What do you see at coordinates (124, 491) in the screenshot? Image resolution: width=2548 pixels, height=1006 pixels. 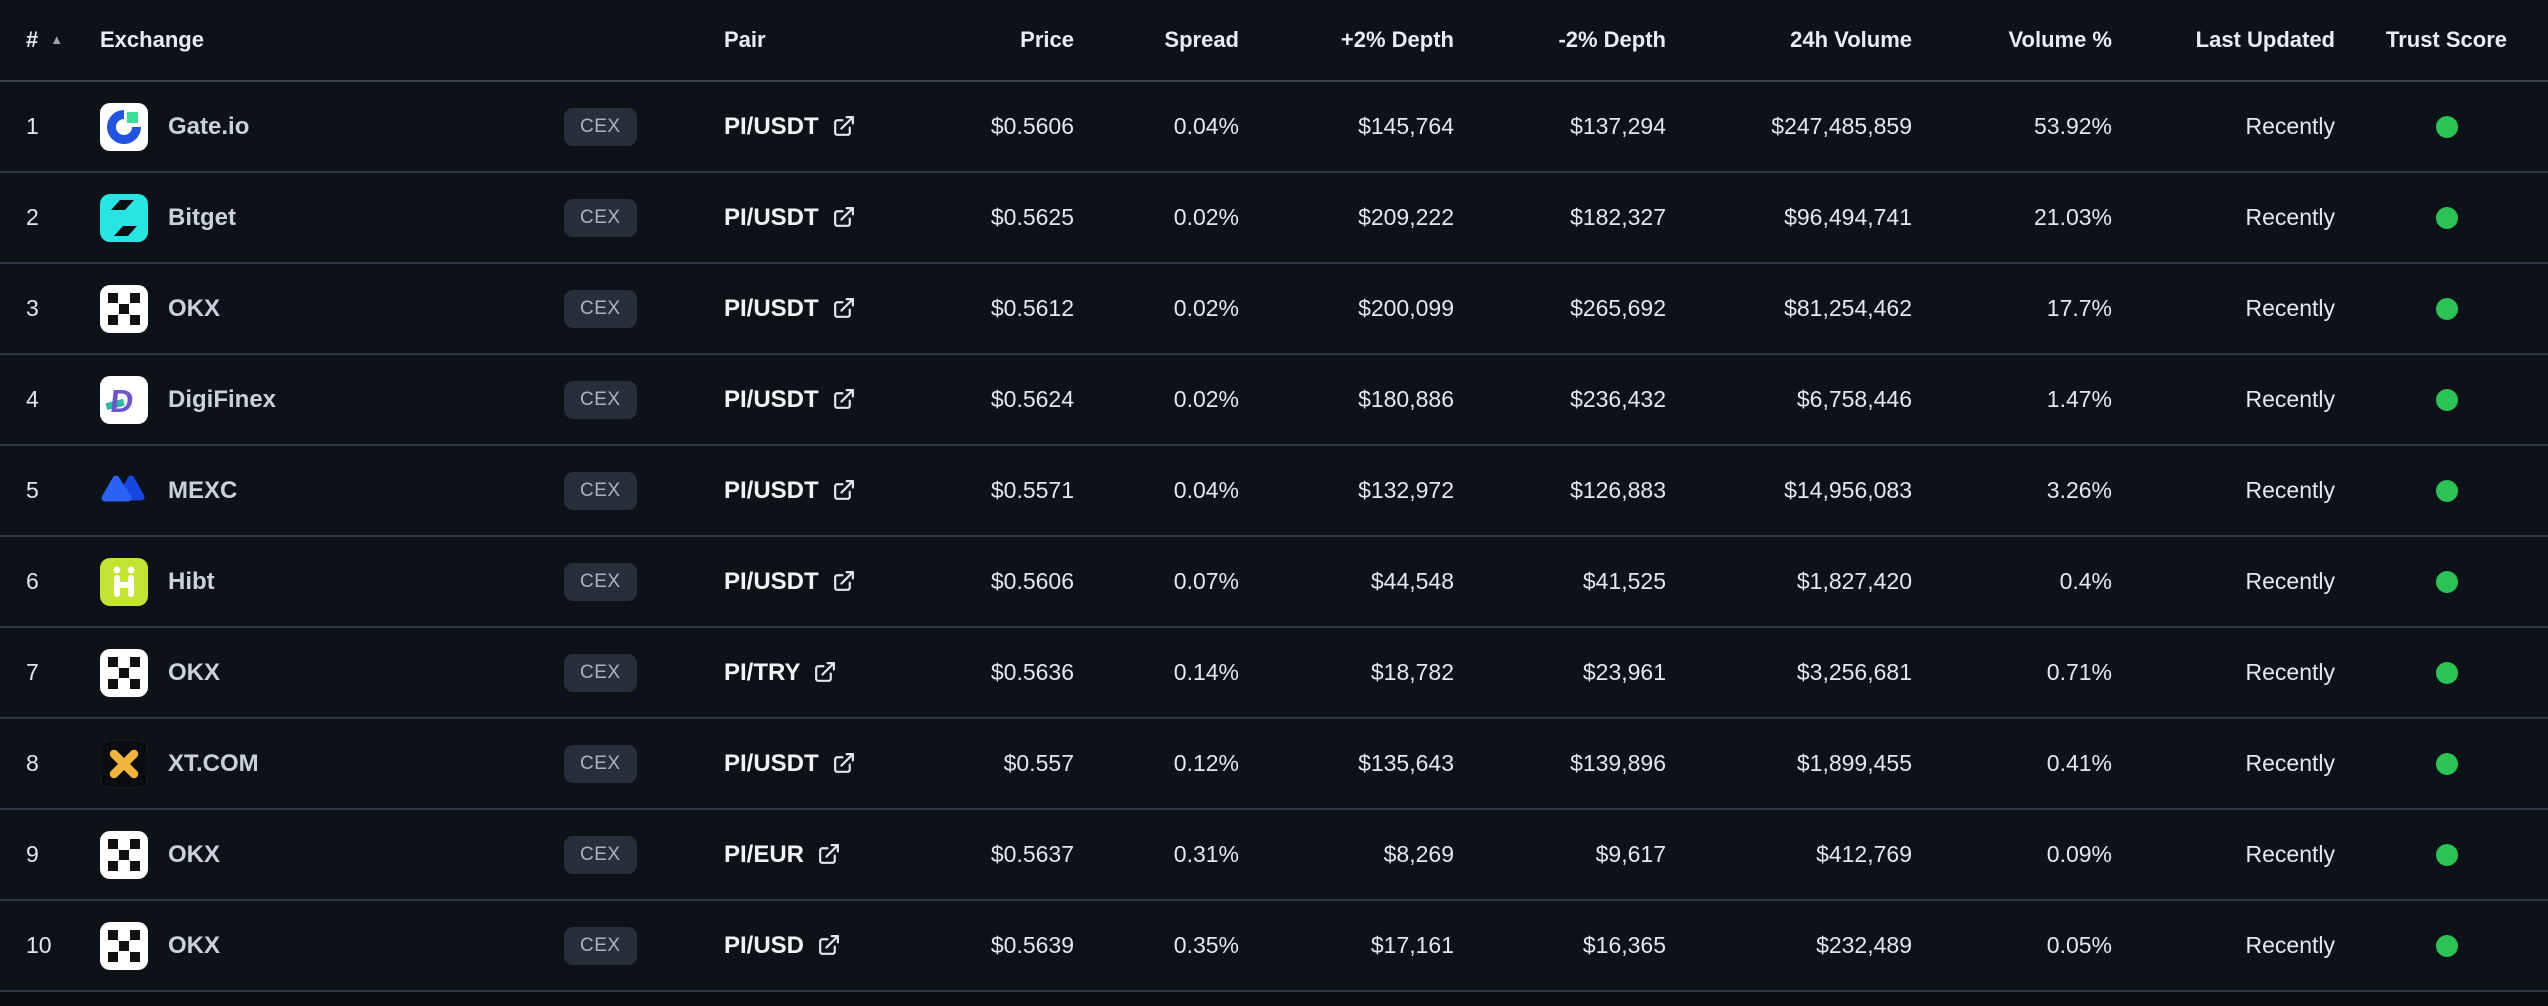 I see `mexc-logo` at bounding box center [124, 491].